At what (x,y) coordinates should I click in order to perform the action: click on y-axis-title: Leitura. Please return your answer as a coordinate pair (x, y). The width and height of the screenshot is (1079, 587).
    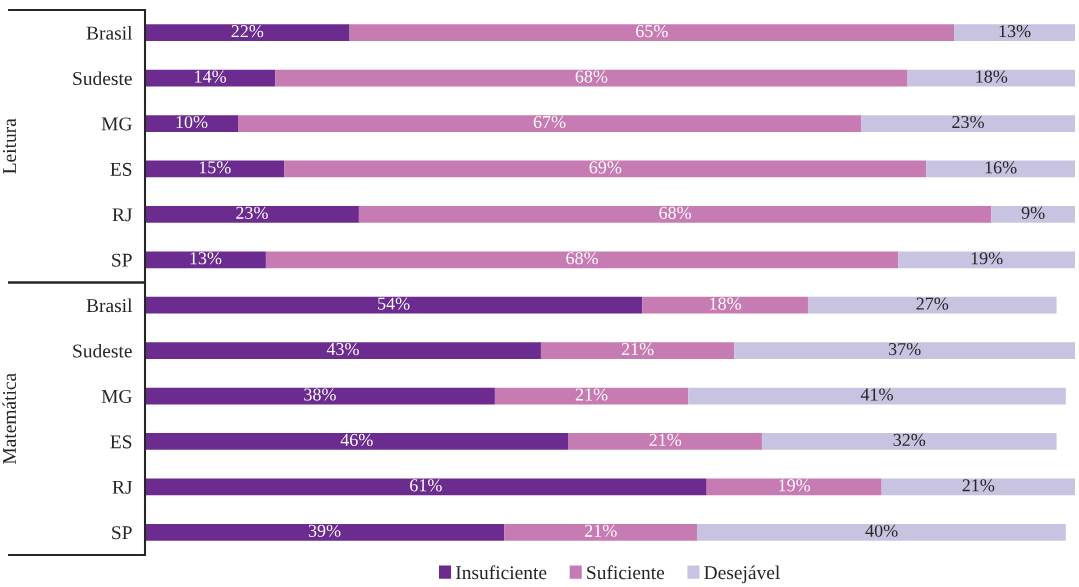
    Looking at the image, I should click on (9, 146).